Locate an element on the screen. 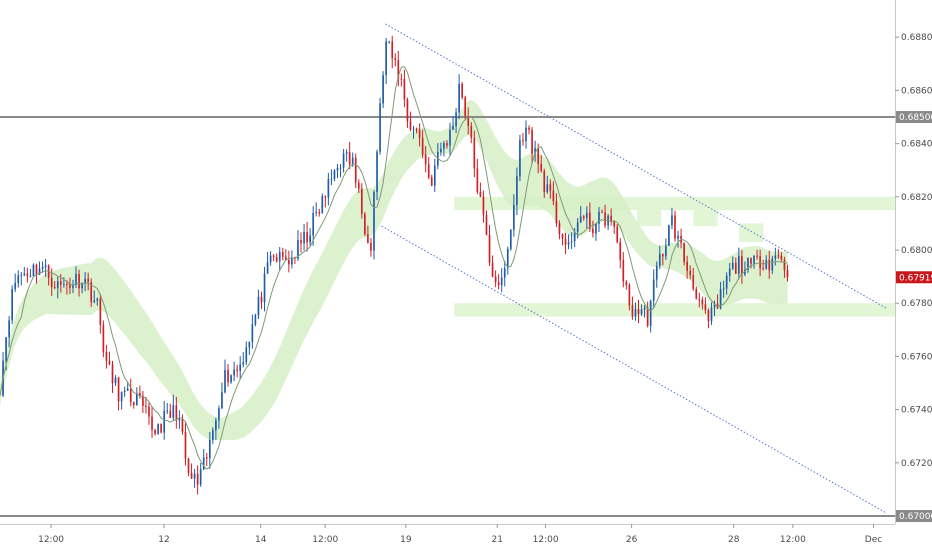 This screenshot has width=932, height=550. x-axis: 12:00 12 14 12:00 19 21 12:00 26 28 12:00 Dec is located at coordinates (460, 534).